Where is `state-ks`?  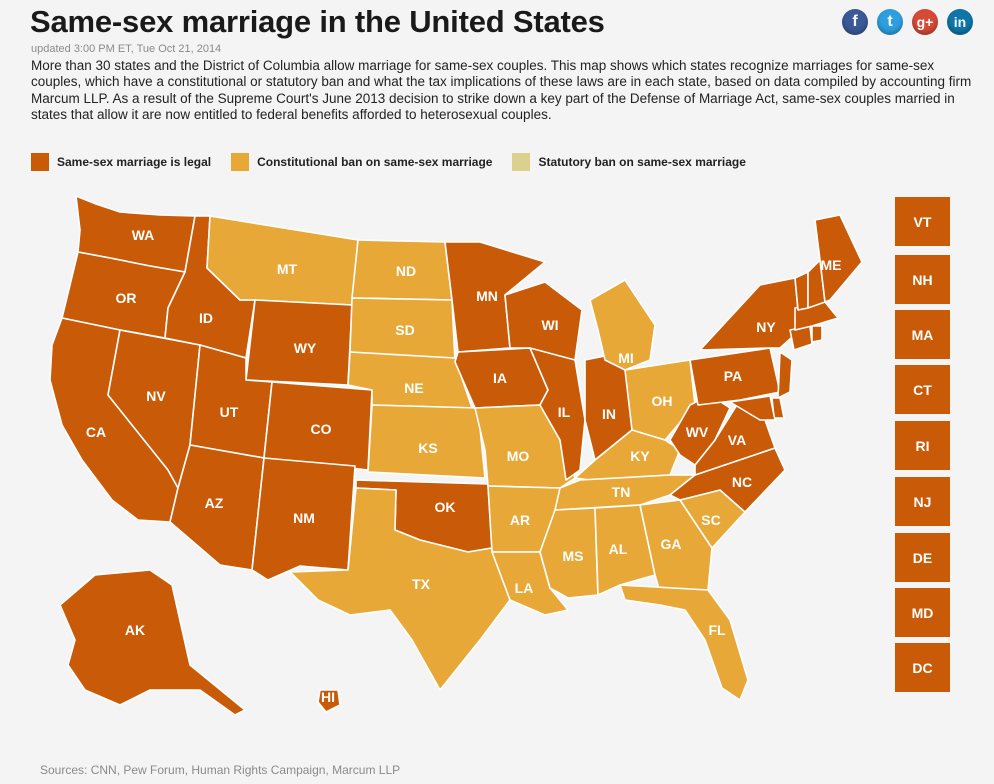 state-ks is located at coordinates (426, 441).